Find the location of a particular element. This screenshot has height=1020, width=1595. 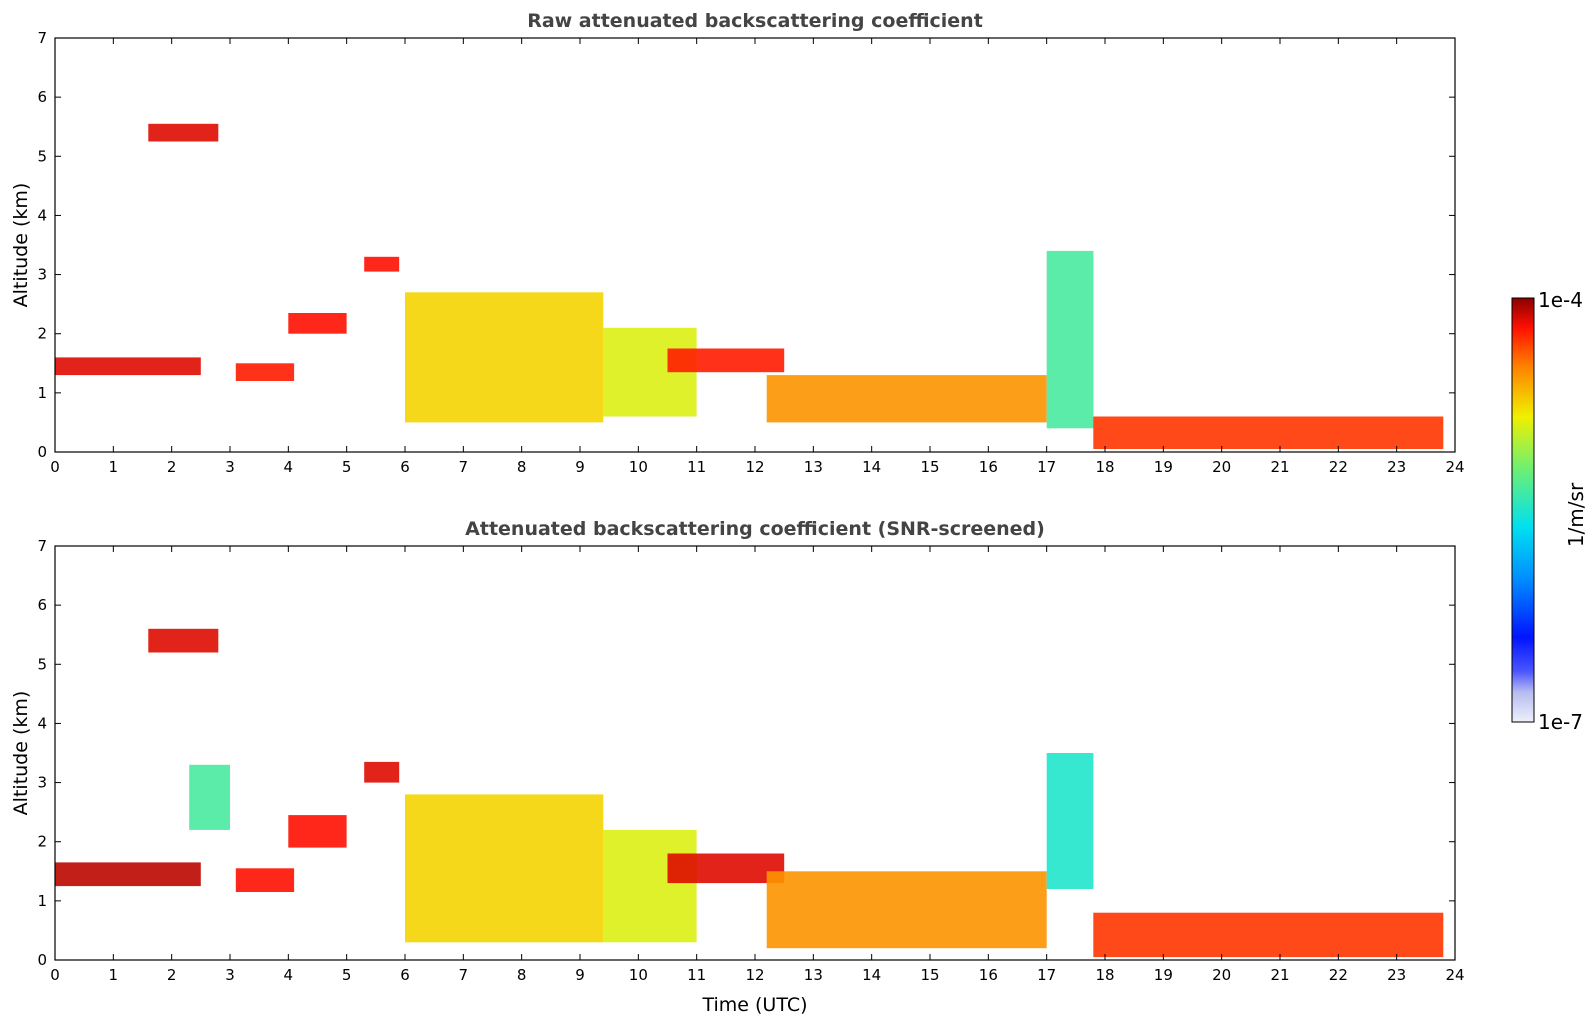

ylabel-raw: Altitude (km) is located at coordinates (21, 245).